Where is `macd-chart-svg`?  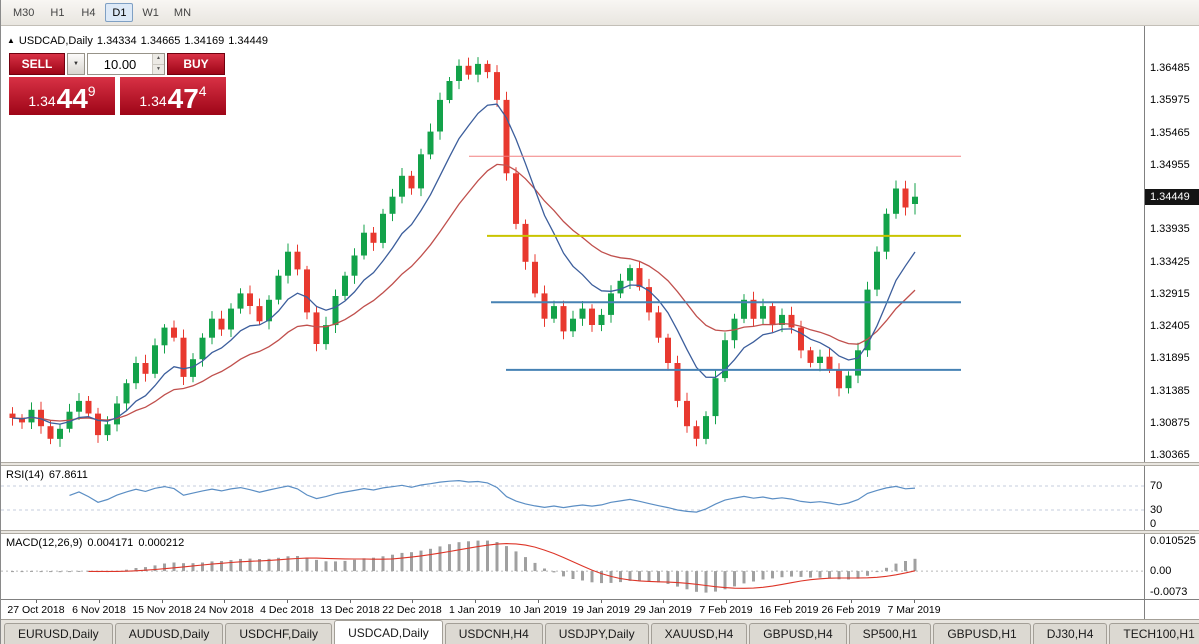 macd-chart-svg is located at coordinates (572, 566).